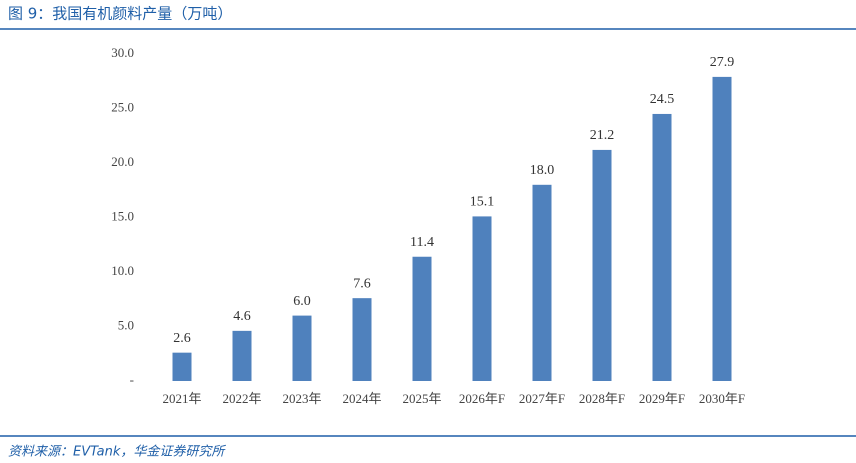 The image size is (856, 463). Describe the element at coordinates (482, 202) in the screenshot. I see `value-label: 15.1` at that location.